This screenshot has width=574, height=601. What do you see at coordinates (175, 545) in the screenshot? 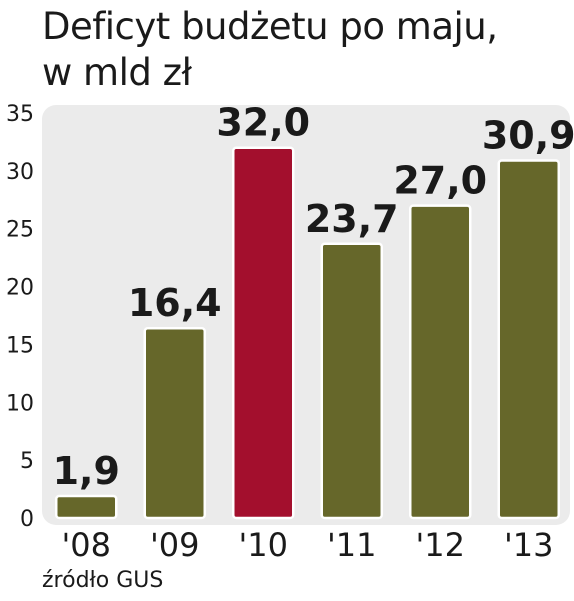
I see `x-tick-label: '09` at bounding box center [175, 545].